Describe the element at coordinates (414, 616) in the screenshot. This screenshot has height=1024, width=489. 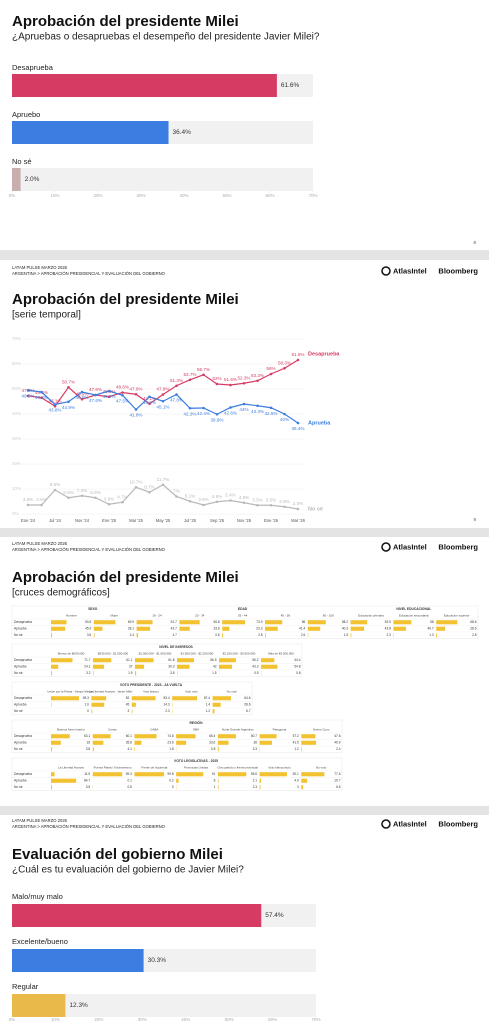
I see `column-header: Educación secundaria` at that location.